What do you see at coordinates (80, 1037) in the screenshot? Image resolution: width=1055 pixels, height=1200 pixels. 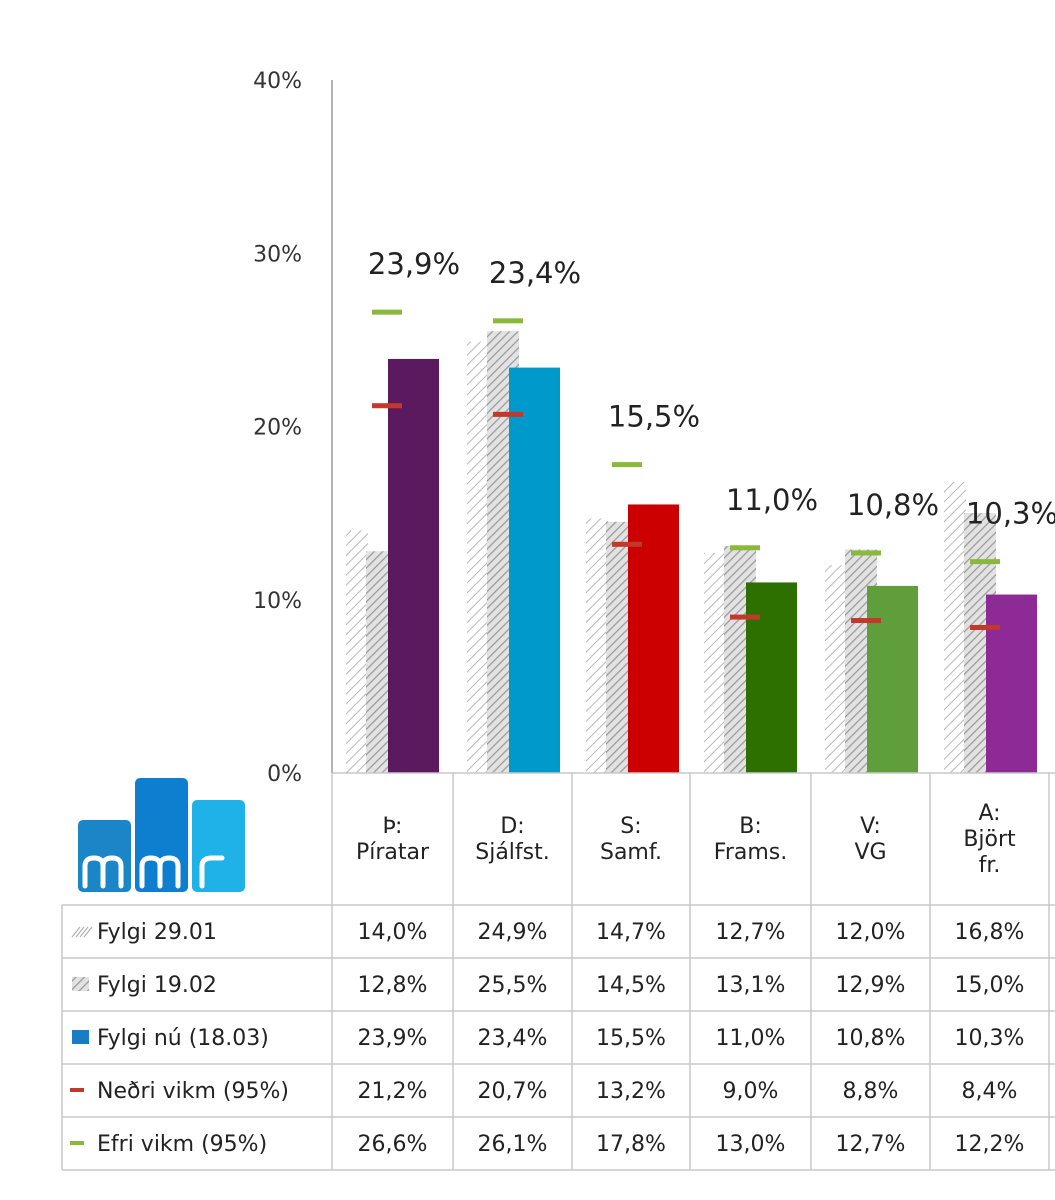 I see `legend-swatch-solid` at bounding box center [80, 1037].